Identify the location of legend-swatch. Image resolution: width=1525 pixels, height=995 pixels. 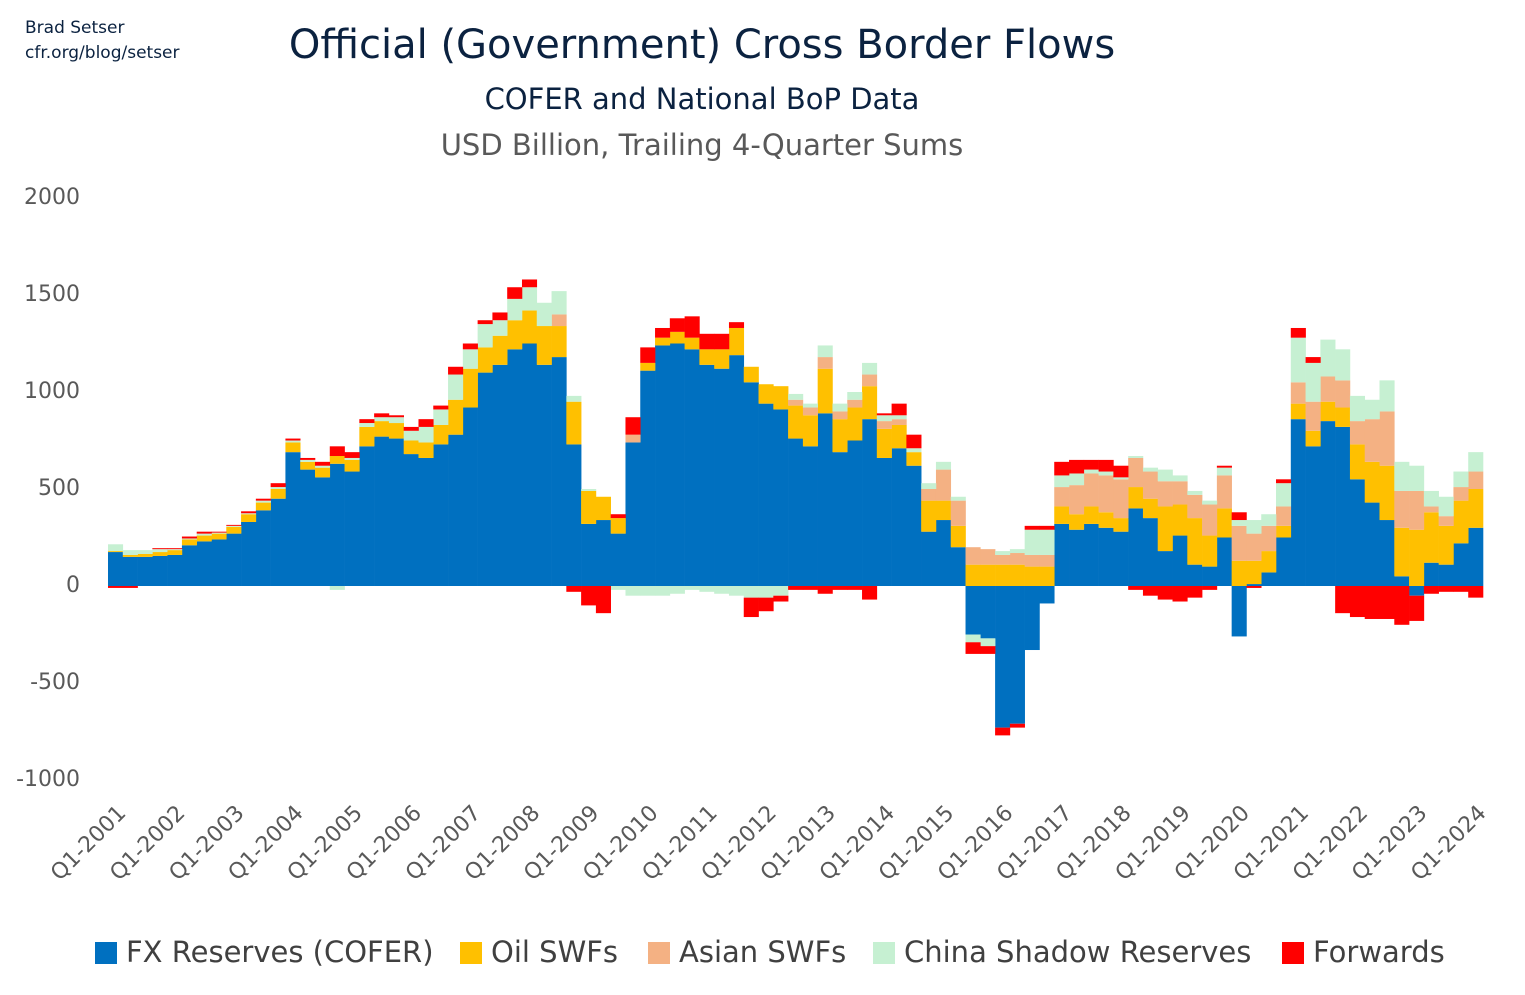
(659, 953).